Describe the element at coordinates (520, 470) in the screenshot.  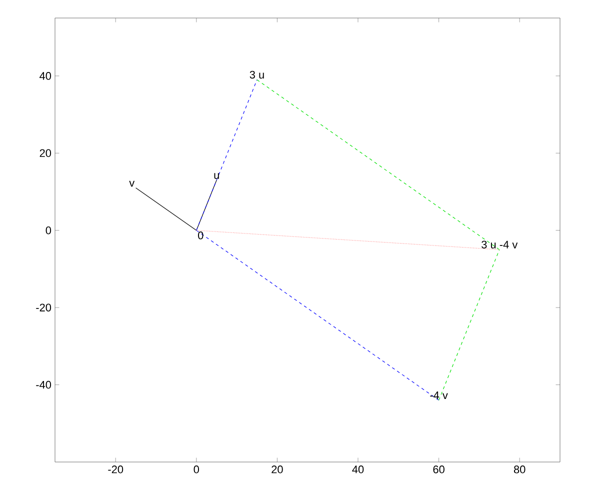
I see `x-tick-label: 80` at that location.